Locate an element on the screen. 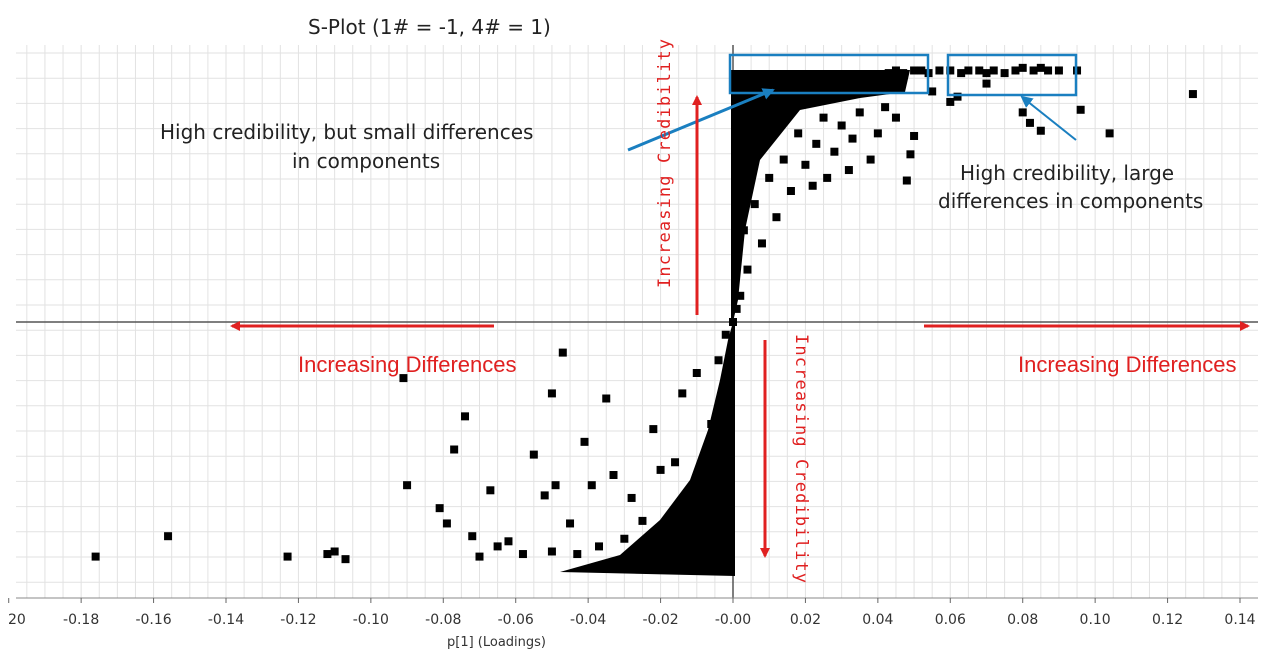 The width and height of the screenshot is (1273, 652). dense-point-cluster-lower is located at coordinates (647, 449).